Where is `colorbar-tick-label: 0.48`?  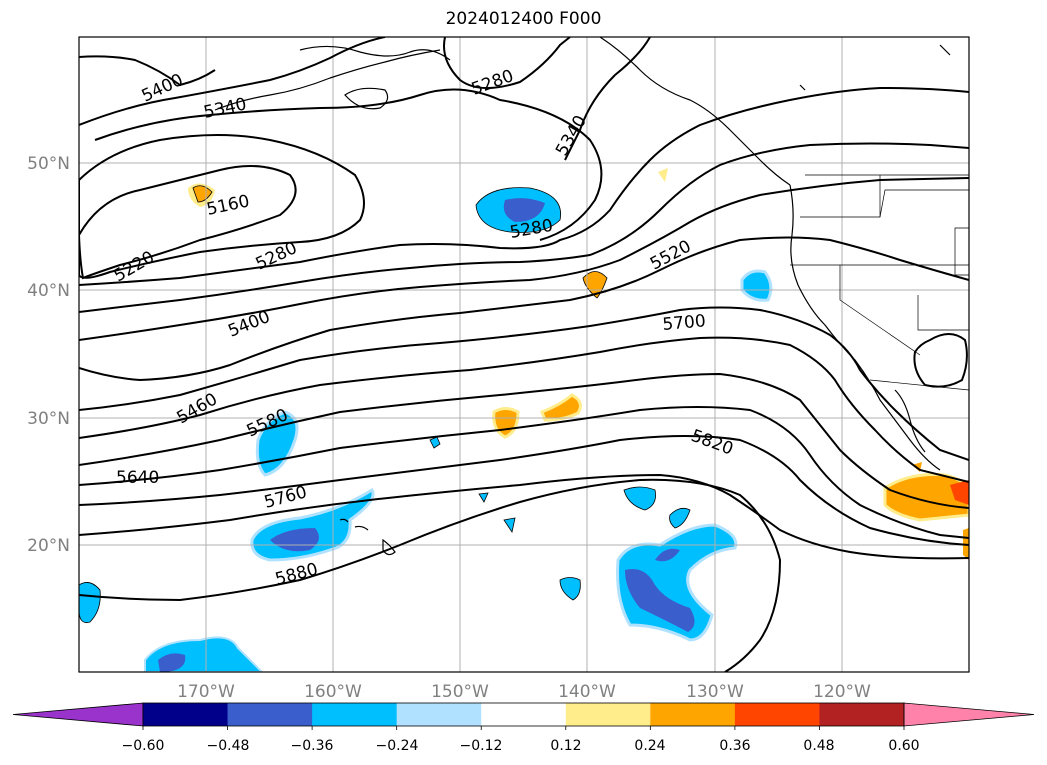
colorbar-tick-label: 0.48 is located at coordinates (818, 746).